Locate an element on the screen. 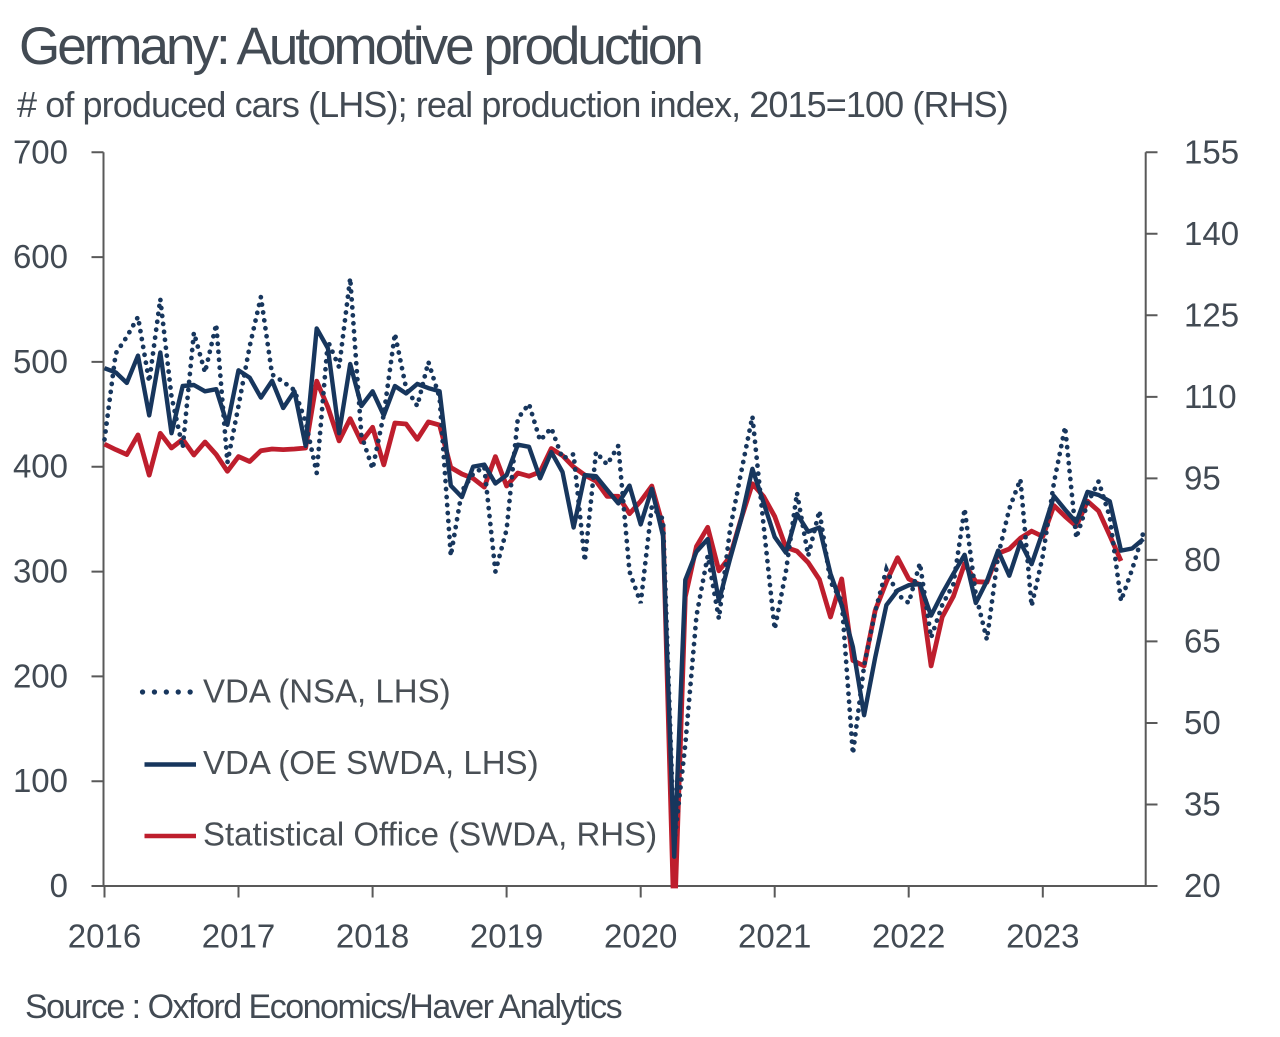  svg-text: 300 is located at coordinates (40, 571).